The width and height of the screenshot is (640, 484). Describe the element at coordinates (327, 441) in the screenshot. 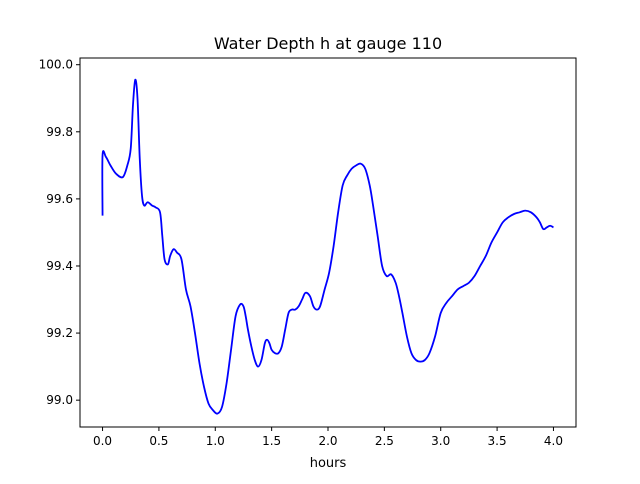

I see `x-tick-label: 2.0` at that location.